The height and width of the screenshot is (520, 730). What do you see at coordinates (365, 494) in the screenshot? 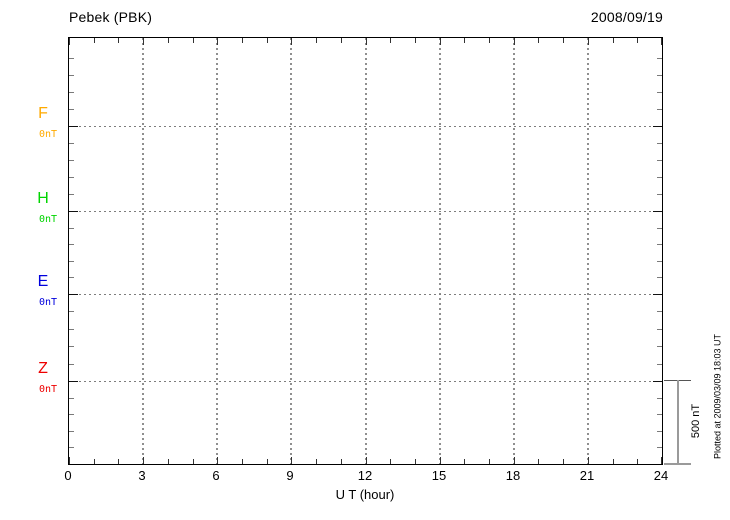
I see `x-axis-title: U T (hour)` at bounding box center [365, 494].